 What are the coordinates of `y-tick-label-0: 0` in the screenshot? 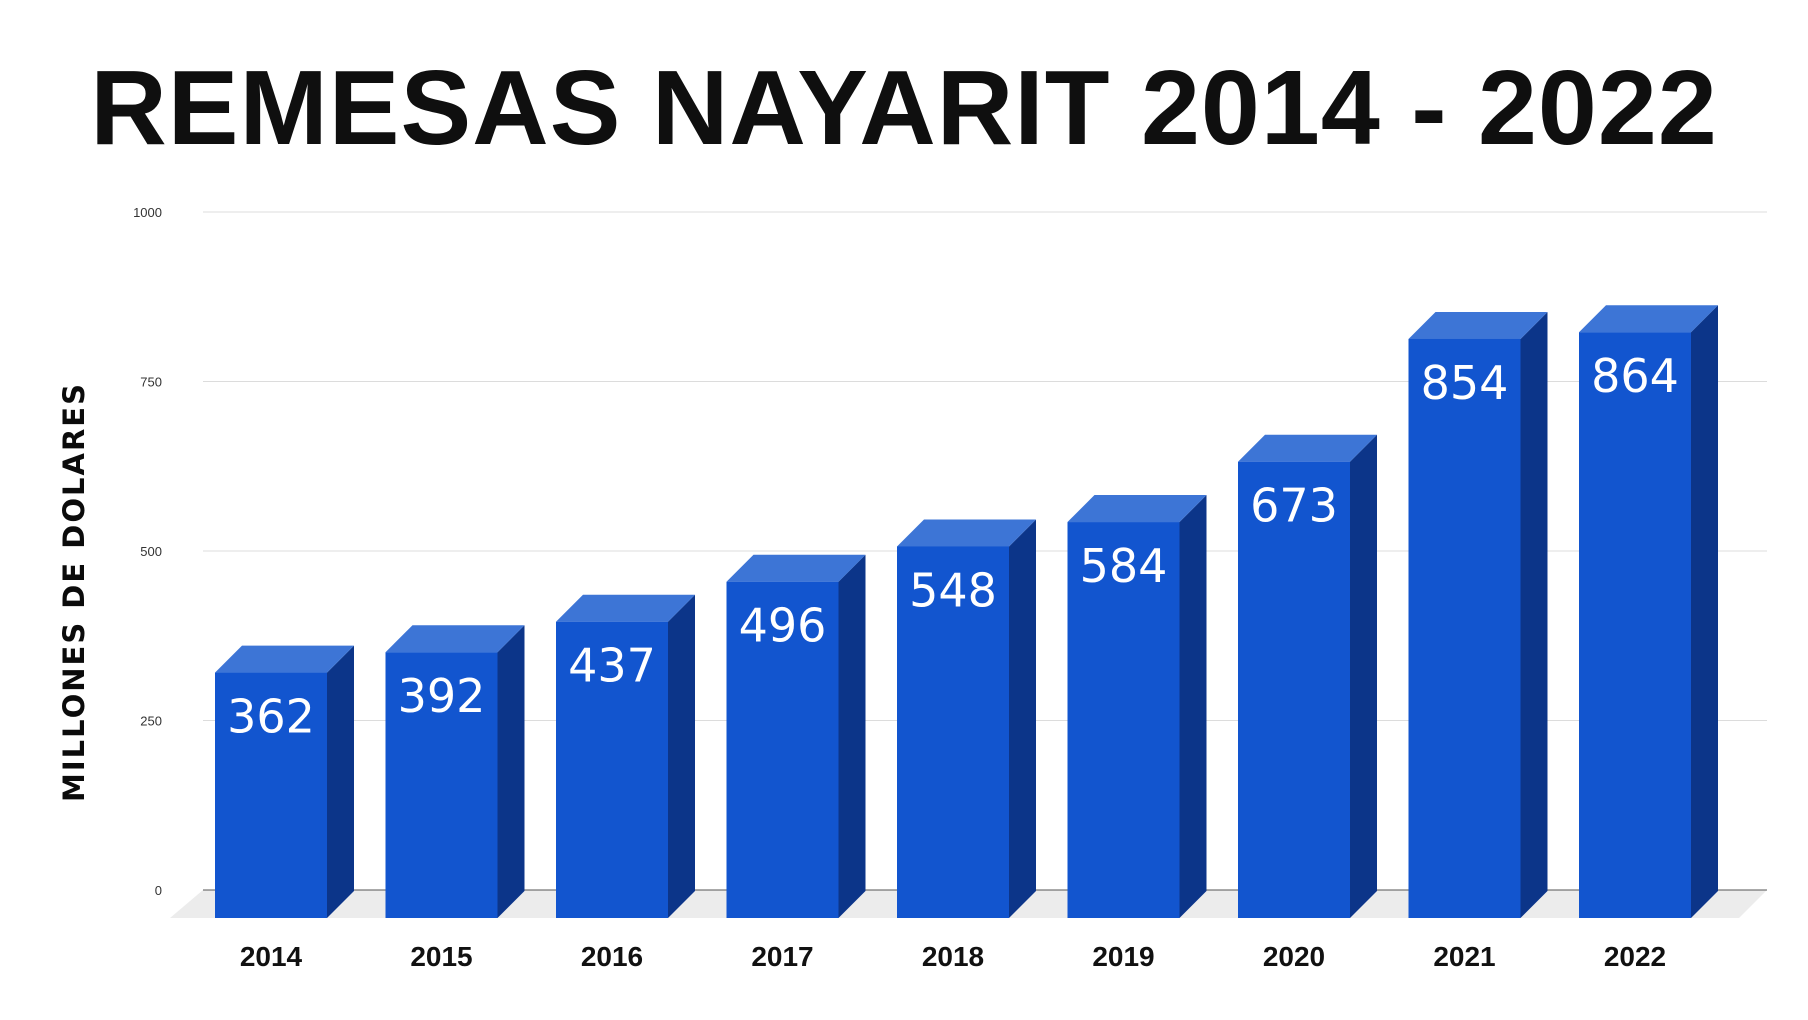 It's located at (158, 890).